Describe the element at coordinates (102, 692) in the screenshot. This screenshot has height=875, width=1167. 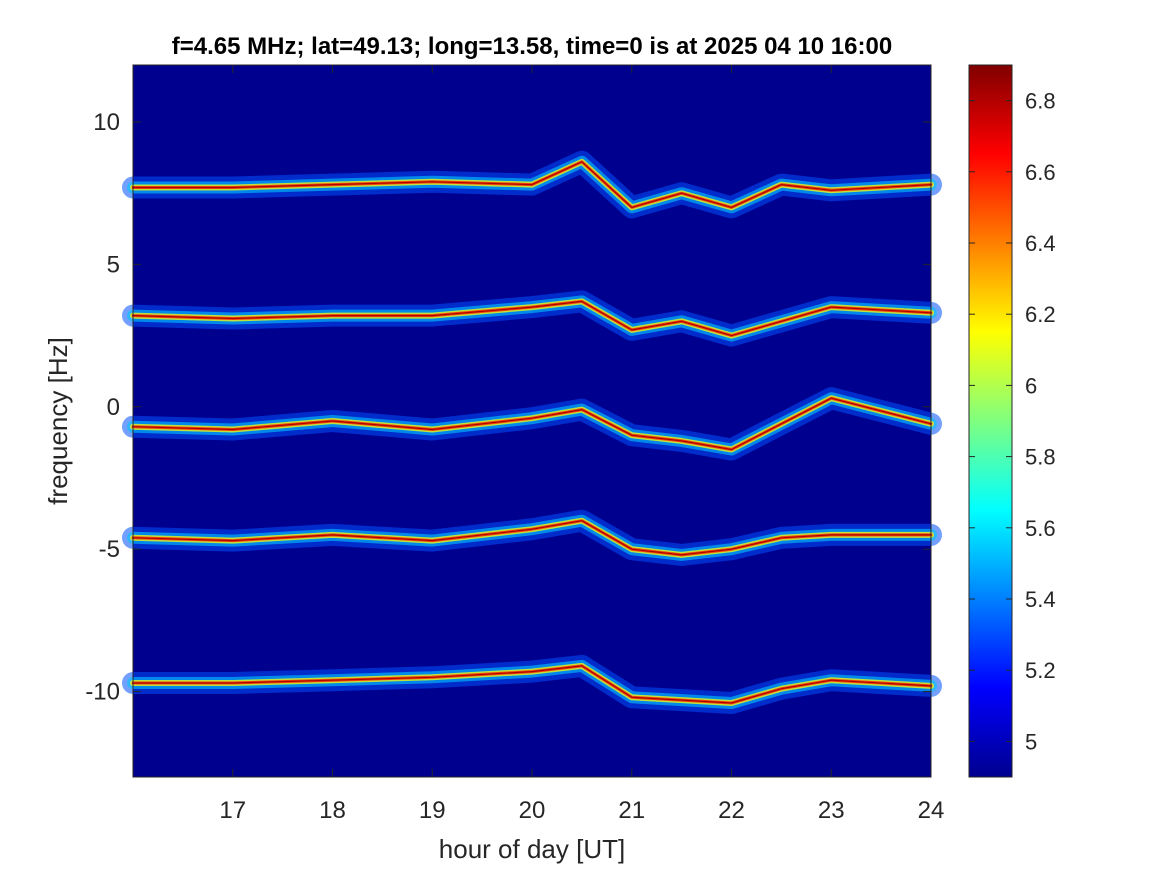
I see `y-tick-label: -10` at that location.